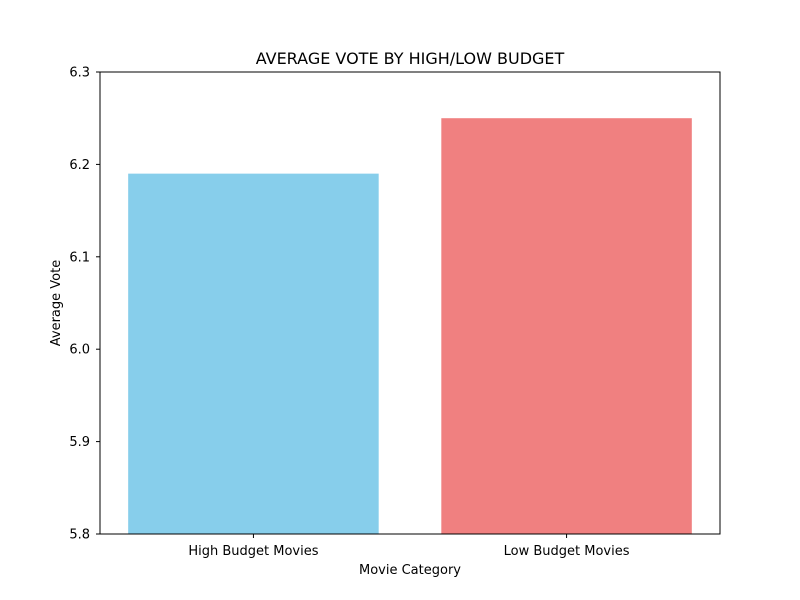 Image resolution: width=800 pixels, height=600 pixels. I want to click on x-tick-label: Low Budget Movies, so click(567, 551).